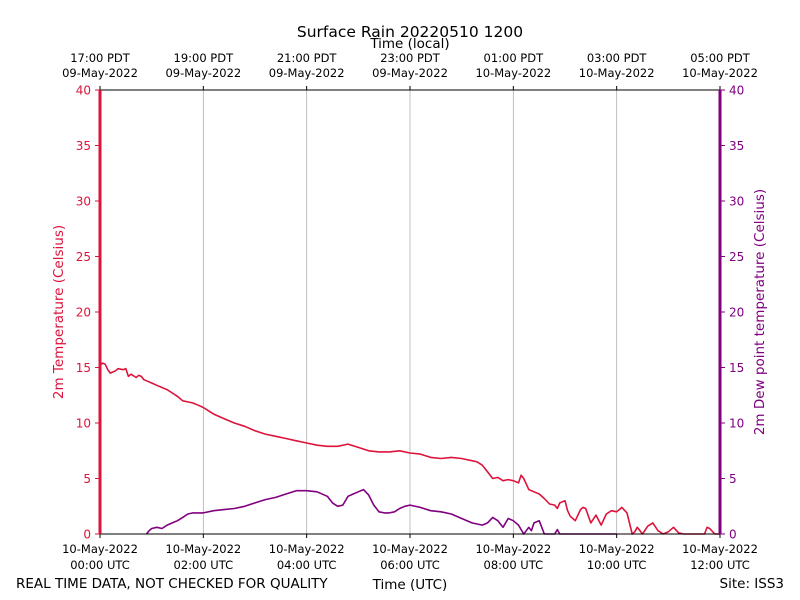 Image resolution: width=800 pixels, height=600 pixels. I want to click on x-tick-label-time: 06:00 UTC, so click(410, 565).